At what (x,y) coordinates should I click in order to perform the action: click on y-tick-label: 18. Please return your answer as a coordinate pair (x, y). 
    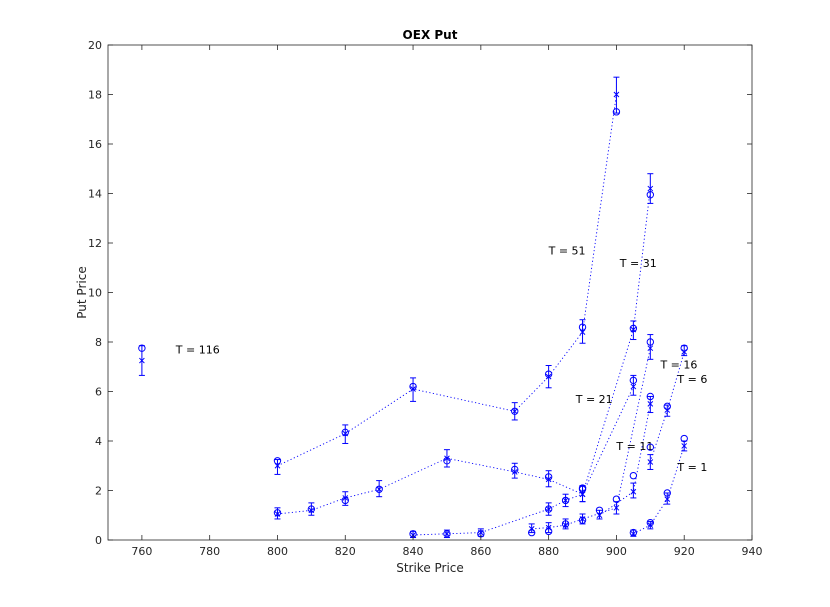
    Looking at the image, I should click on (95, 95).